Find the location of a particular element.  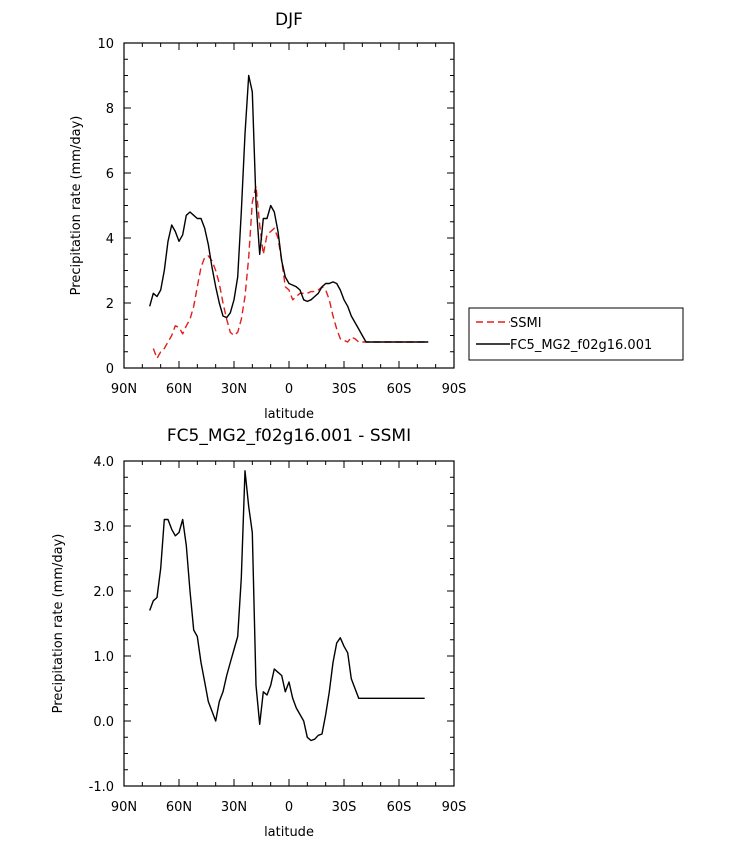

y-tick-labels: -1.0 0.0 1.0 2.0 3.0 4.0 is located at coordinates (101, 625).